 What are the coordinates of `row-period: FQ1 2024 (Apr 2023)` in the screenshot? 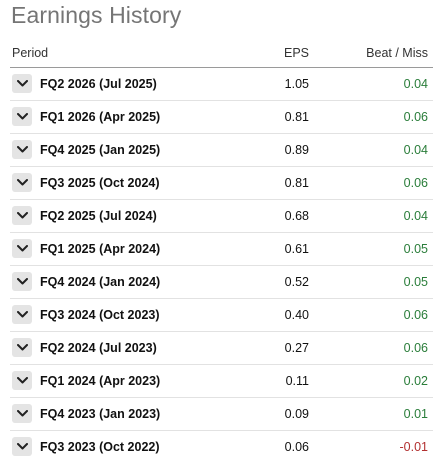 It's located at (100, 381).